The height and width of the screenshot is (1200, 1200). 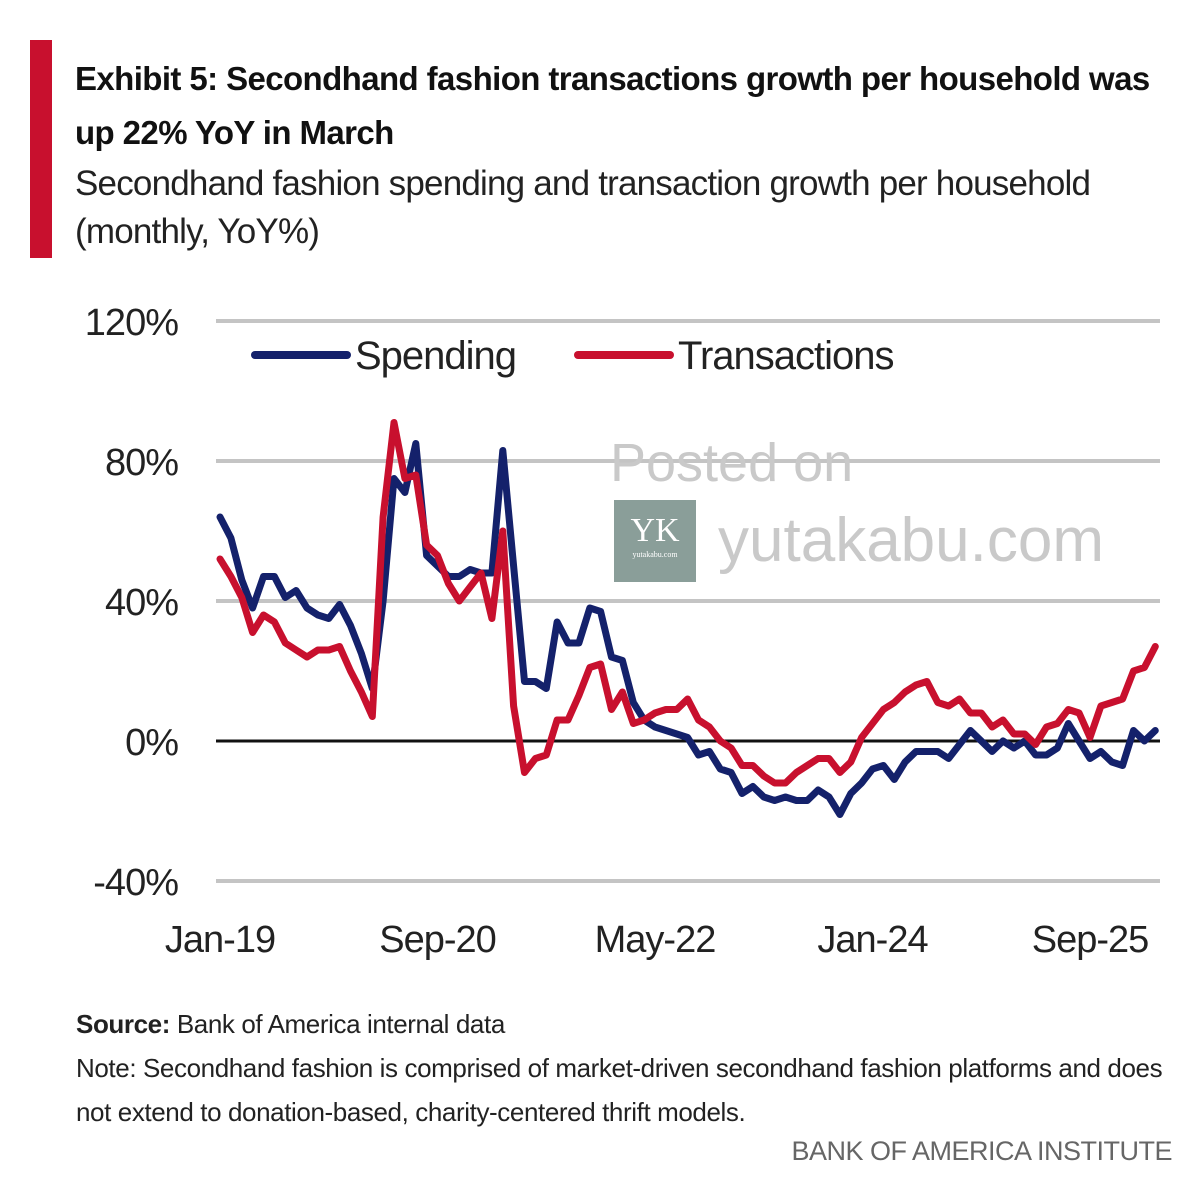 What do you see at coordinates (151, 743) in the screenshot?
I see `y-tick-label: 0%` at bounding box center [151, 743].